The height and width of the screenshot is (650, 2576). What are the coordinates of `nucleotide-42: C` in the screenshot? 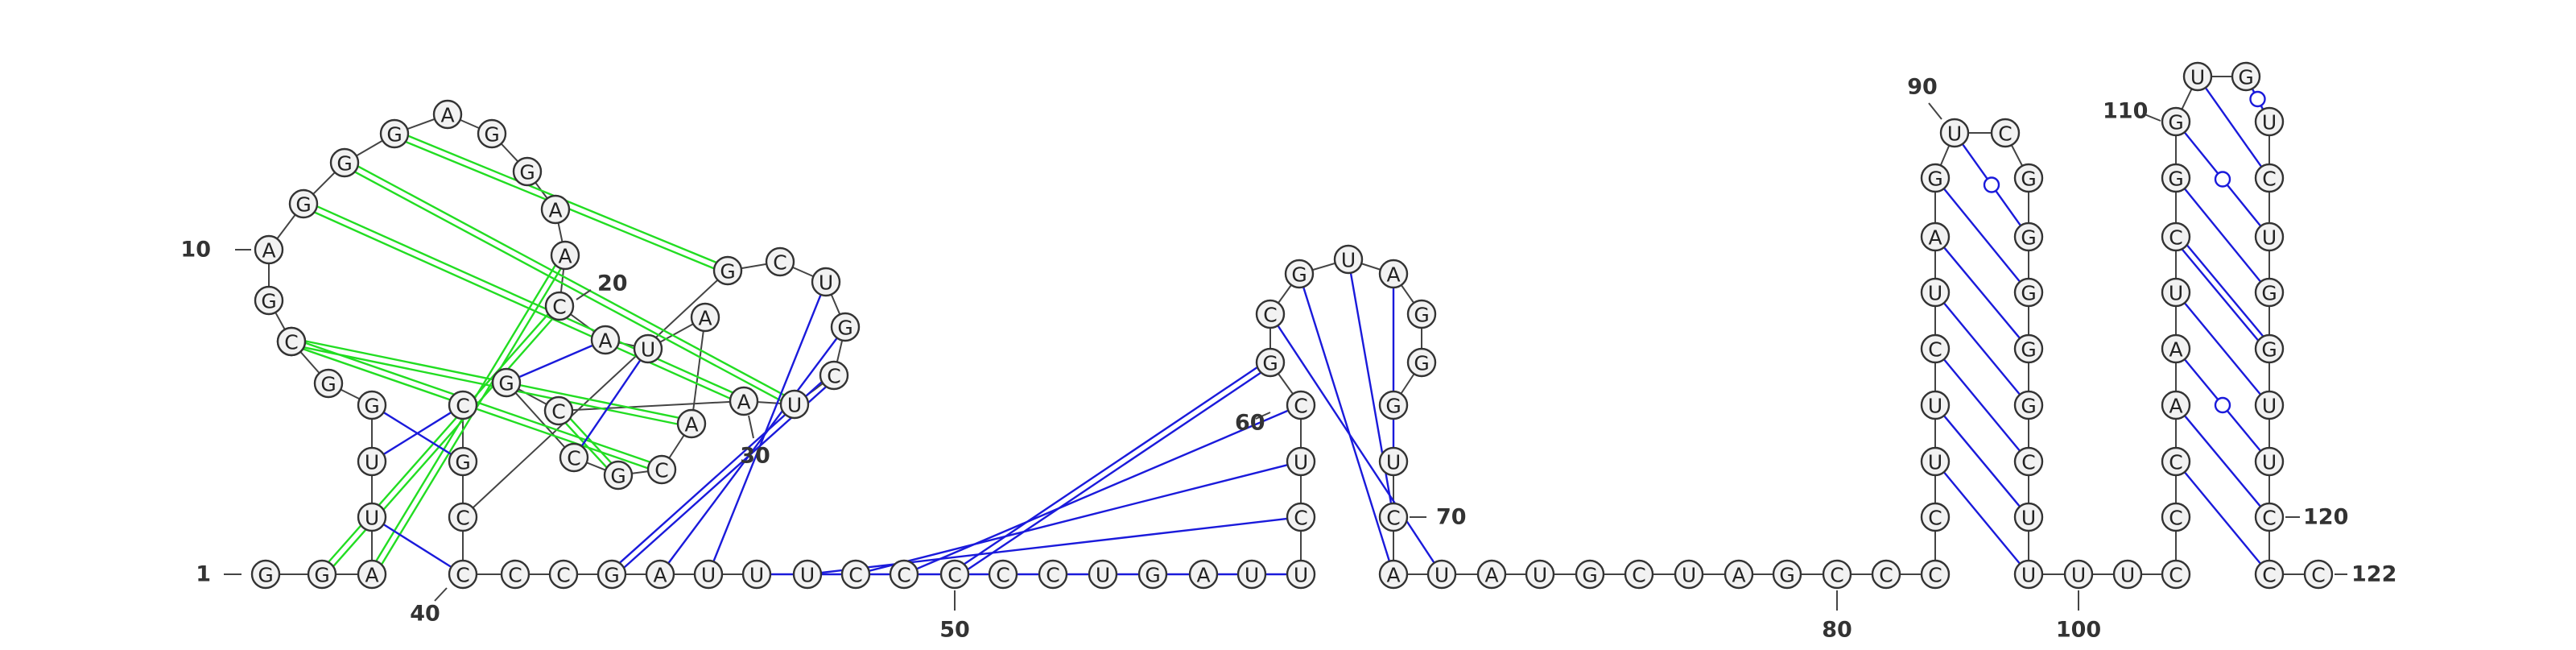 It's located at (563, 574).